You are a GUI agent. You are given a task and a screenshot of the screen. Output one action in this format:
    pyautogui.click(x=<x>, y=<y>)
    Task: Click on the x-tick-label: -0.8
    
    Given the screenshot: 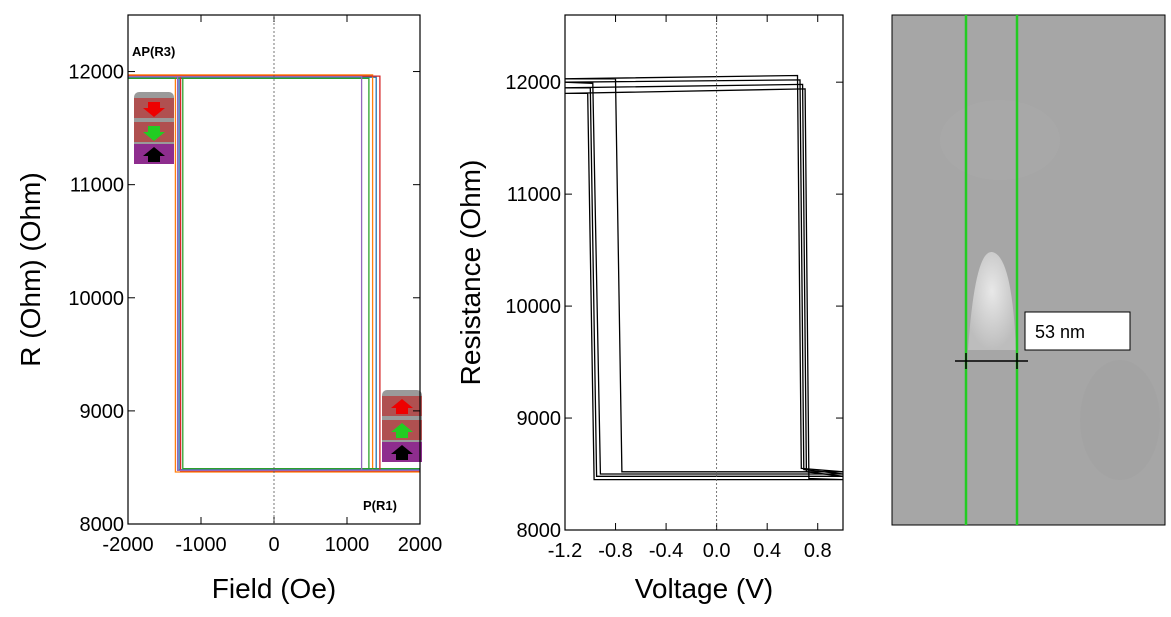 What is the action you would take?
    pyautogui.click(x=615, y=551)
    